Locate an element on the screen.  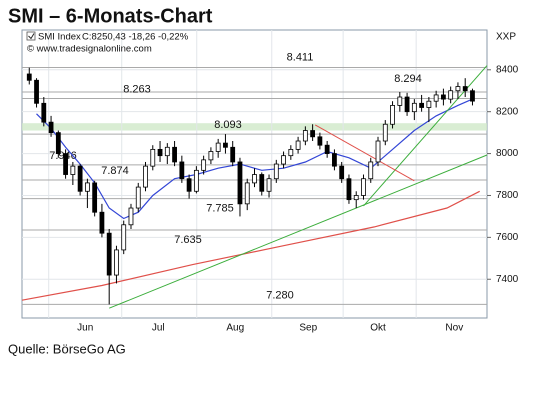
x-tick-label: Sep is located at coordinates (308, 328).